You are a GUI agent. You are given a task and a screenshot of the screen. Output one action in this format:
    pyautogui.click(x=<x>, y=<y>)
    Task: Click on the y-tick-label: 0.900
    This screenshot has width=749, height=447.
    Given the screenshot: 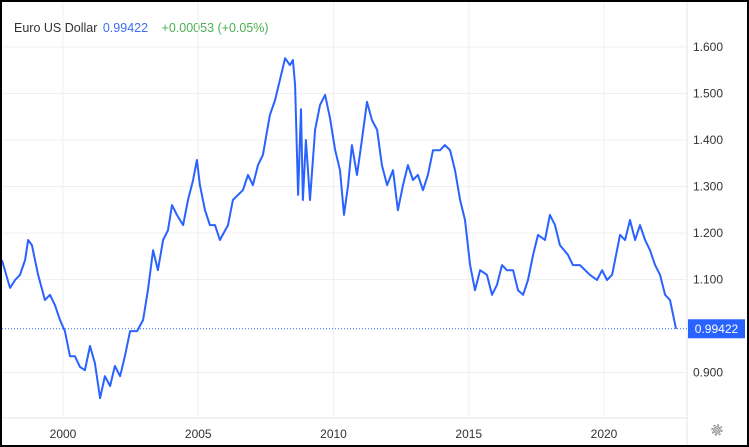 What is the action you would take?
    pyautogui.click(x=708, y=373)
    